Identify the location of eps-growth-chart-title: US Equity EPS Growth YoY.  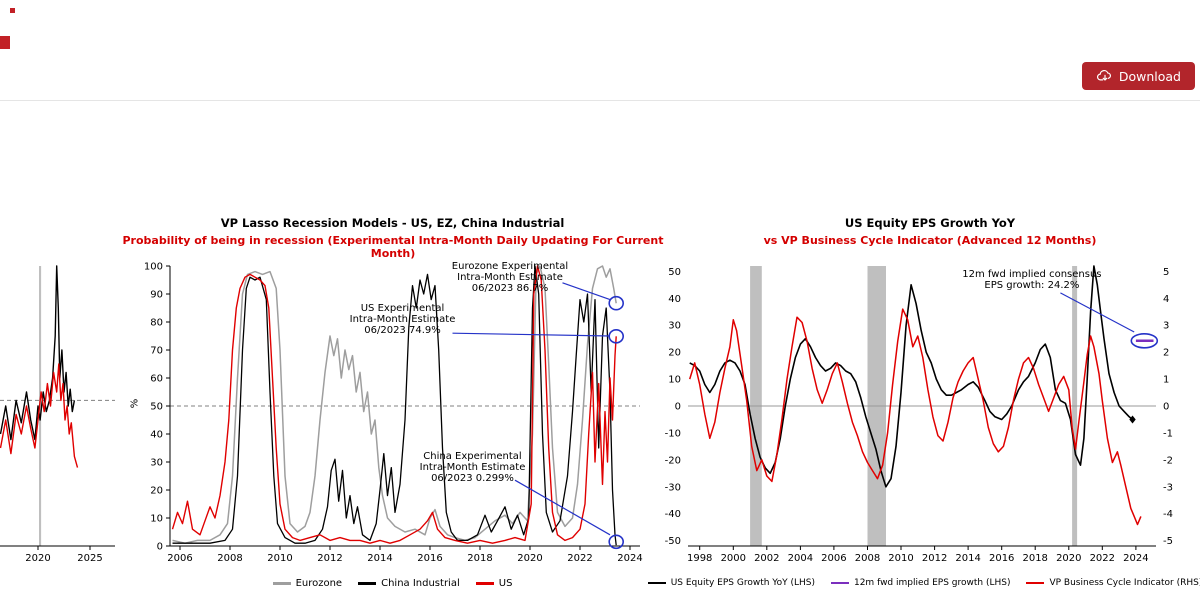
(930, 223).